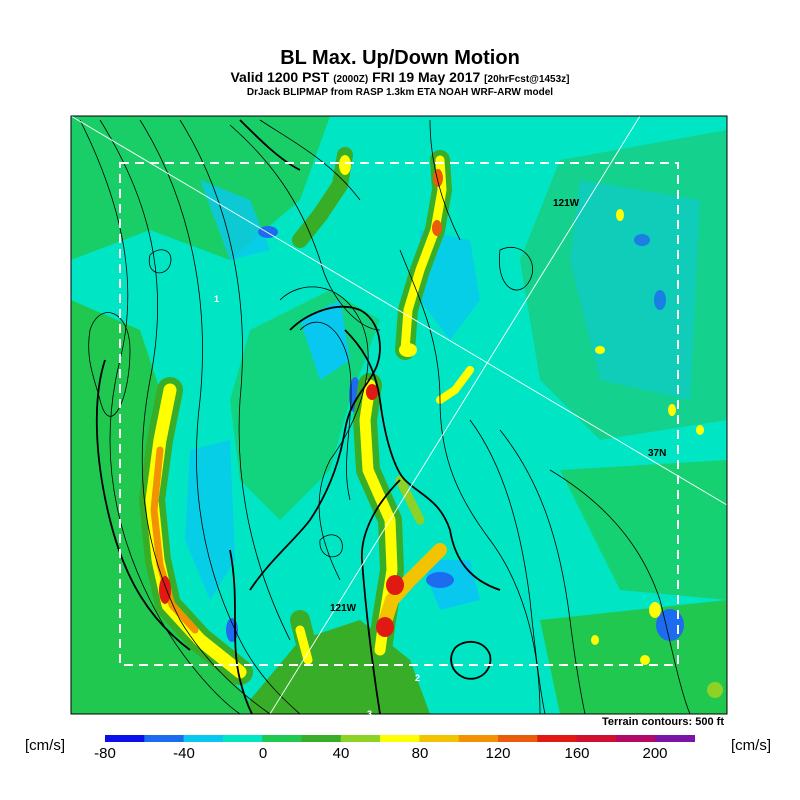 Image resolution: width=800 pixels, height=800 pixels. What do you see at coordinates (280, 77) in the screenshot?
I see `valid-prefix: Valid 1200 PST` at bounding box center [280, 77].